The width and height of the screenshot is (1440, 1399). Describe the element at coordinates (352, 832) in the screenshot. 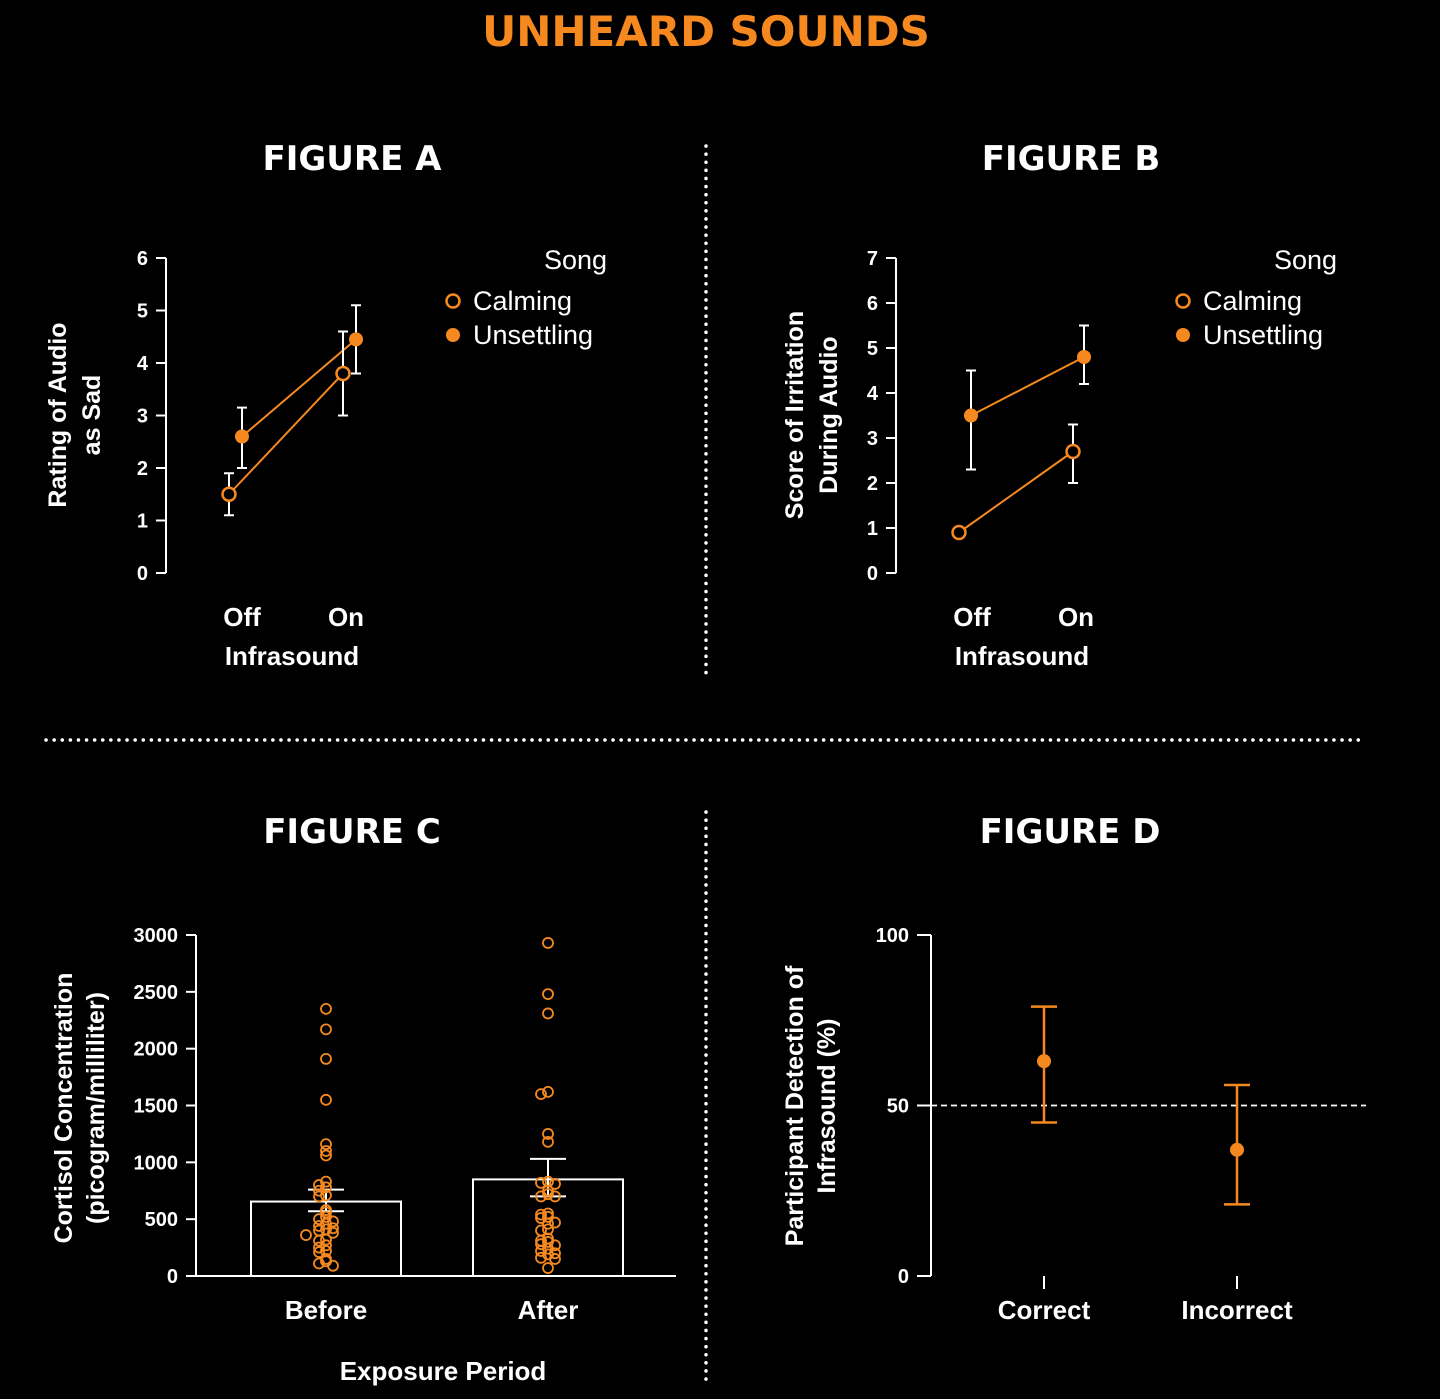

I see `figure-title: FIGURE C` at that location.